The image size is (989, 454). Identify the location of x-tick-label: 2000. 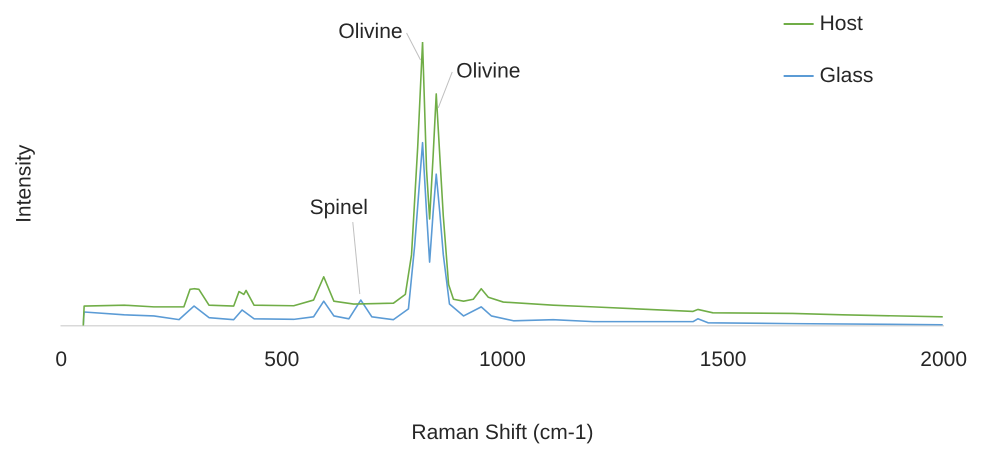
(943, 359).